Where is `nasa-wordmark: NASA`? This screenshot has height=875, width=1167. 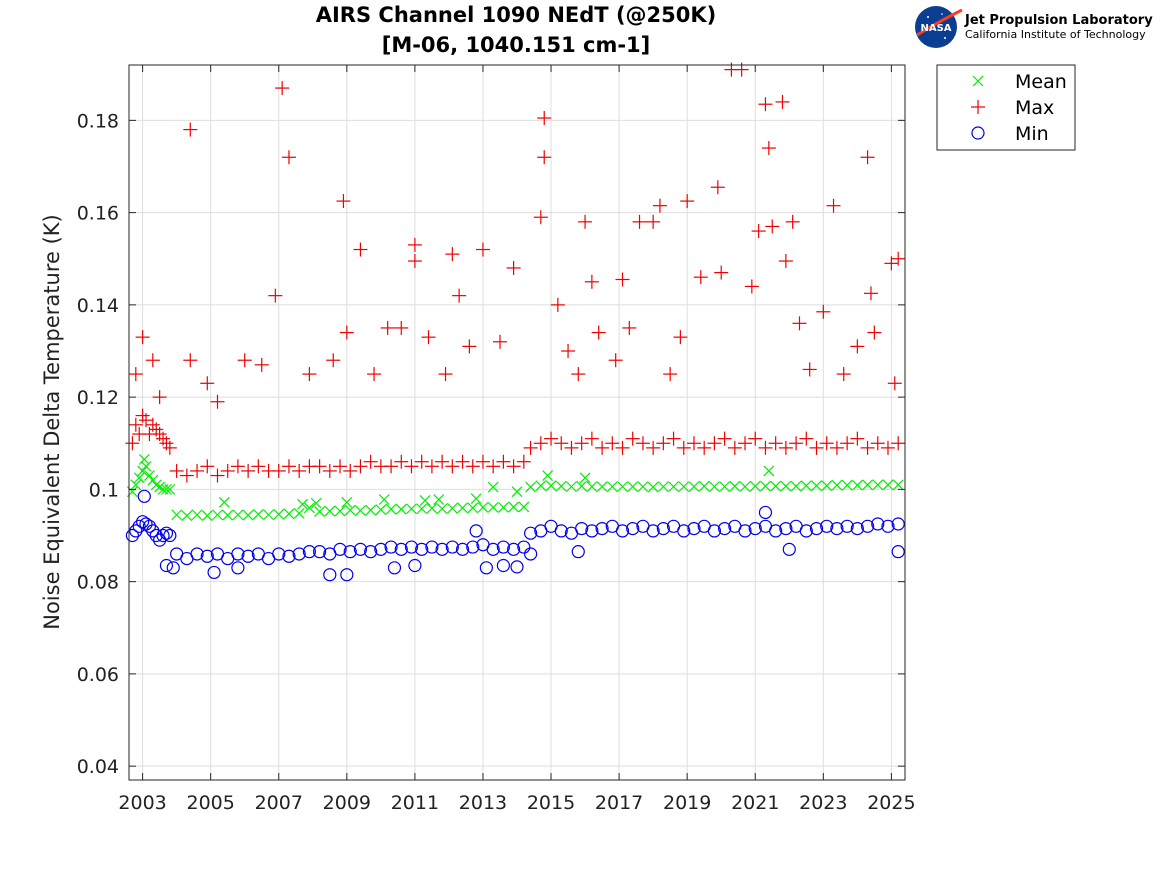
nasa-wordmark: NASA is located at coordinates (935, 28).